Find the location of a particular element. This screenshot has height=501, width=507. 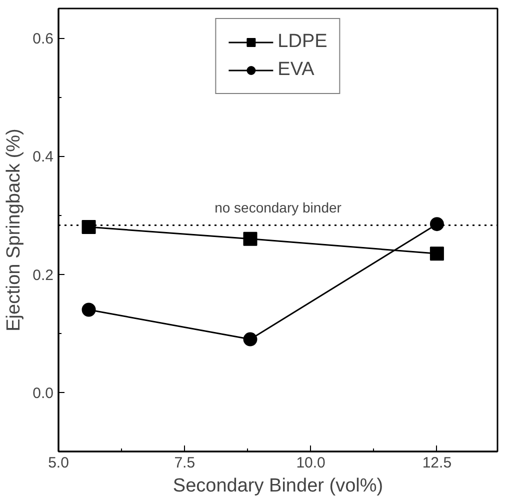

x-tick-label: 10.0 is located at coordinates (311, 463).